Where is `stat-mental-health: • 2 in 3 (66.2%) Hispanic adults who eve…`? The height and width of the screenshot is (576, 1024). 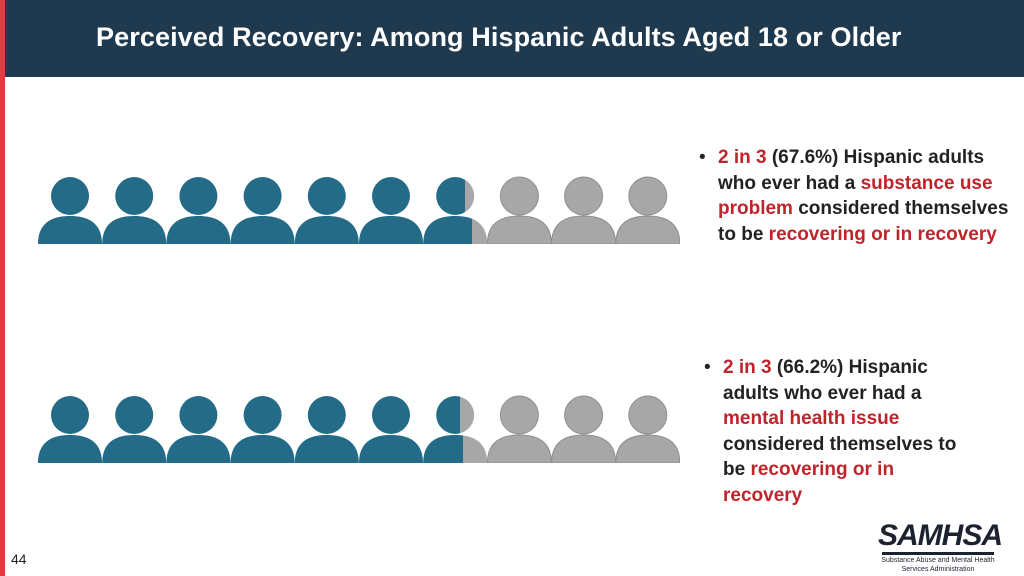
stat-mental-health: • 2 in 3 (66.2%) Hispanic adults who eve… is located at coordinates (838, 431).